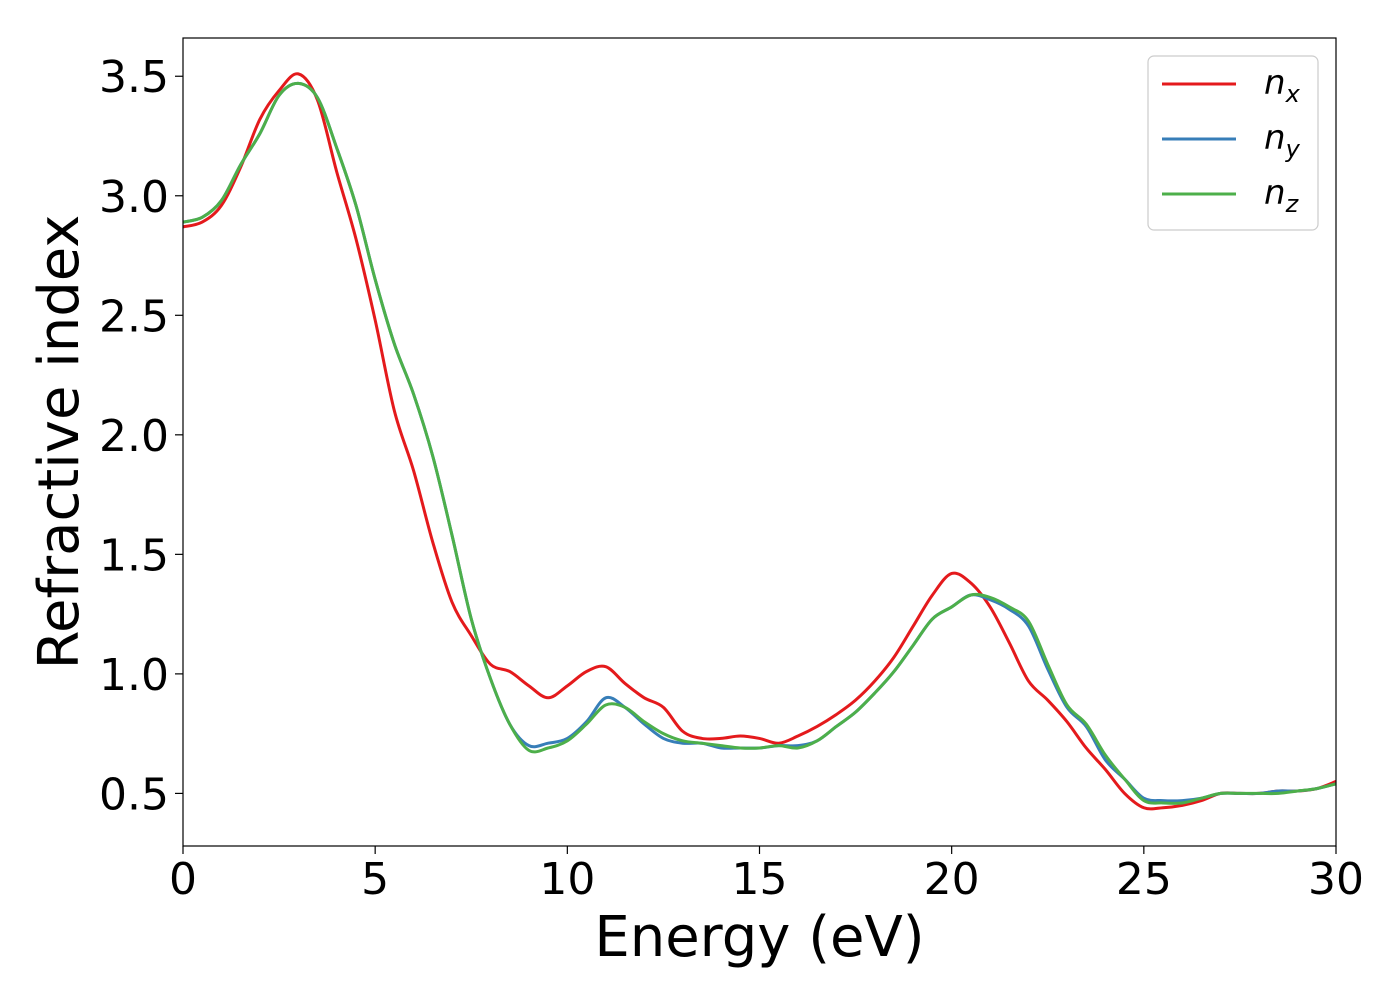 This screenshot has height=1000, width=1400. What do you see at coordinates (1336, 879) in the screenshot?
I see `x-tick-label: 30` at bounding box center [1336, 879].